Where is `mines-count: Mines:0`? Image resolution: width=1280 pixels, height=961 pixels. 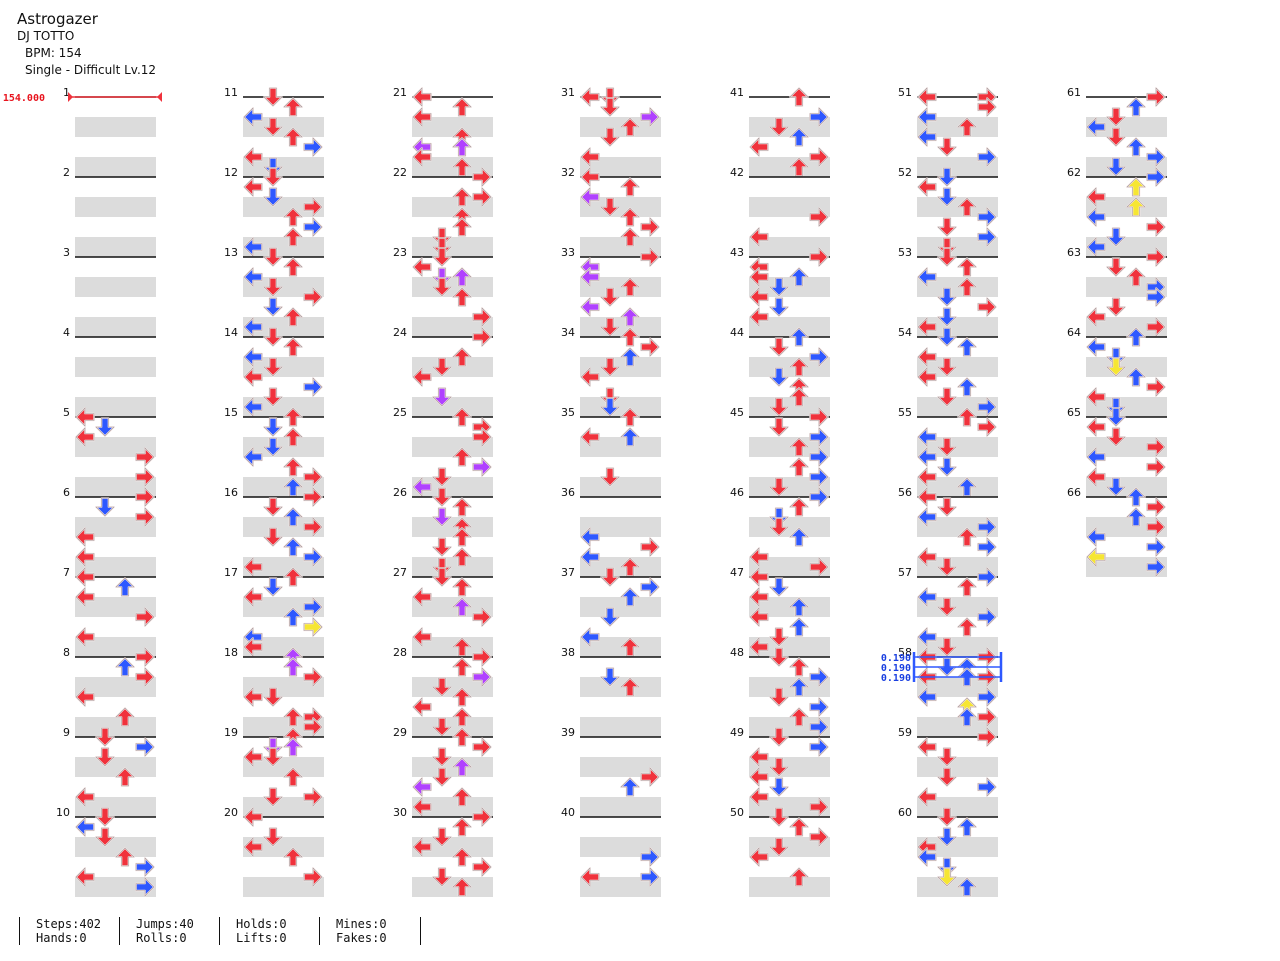
mines-count: Mines:0 is located at coordinates (361, 924).